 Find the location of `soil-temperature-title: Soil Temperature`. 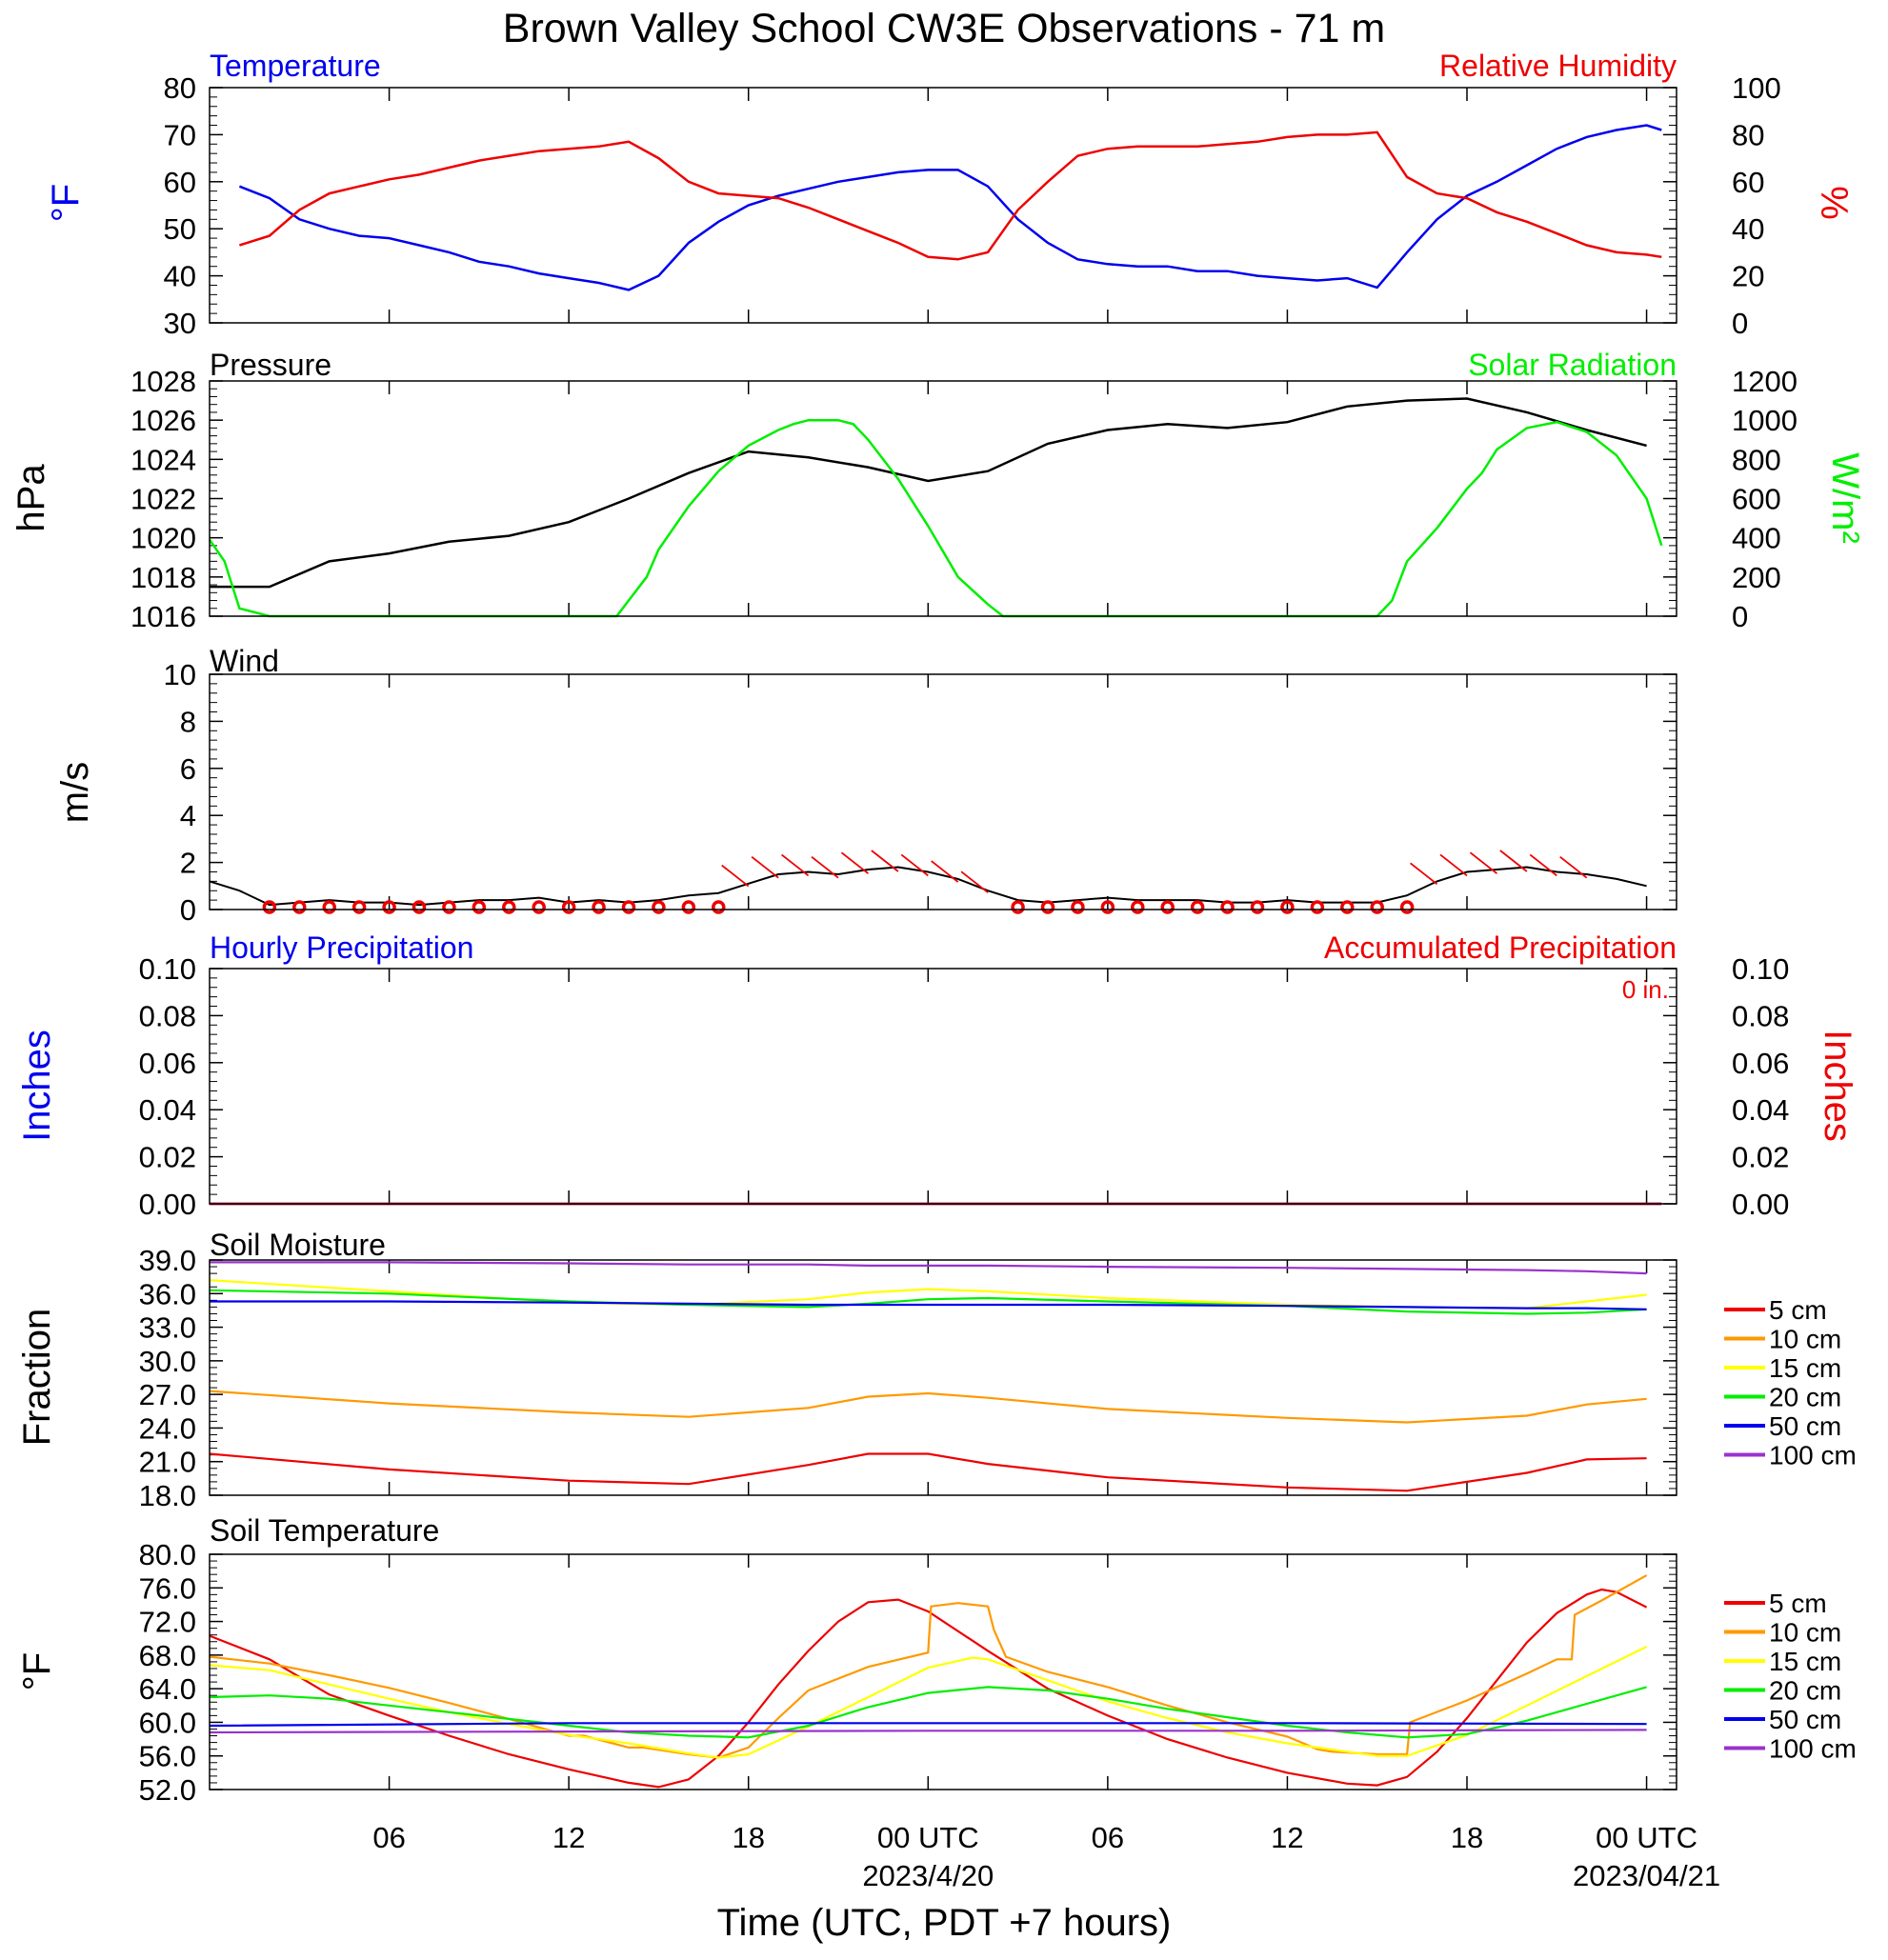

soil-temperature-title: Soil Temperature is located at coordinates (324, 1530).